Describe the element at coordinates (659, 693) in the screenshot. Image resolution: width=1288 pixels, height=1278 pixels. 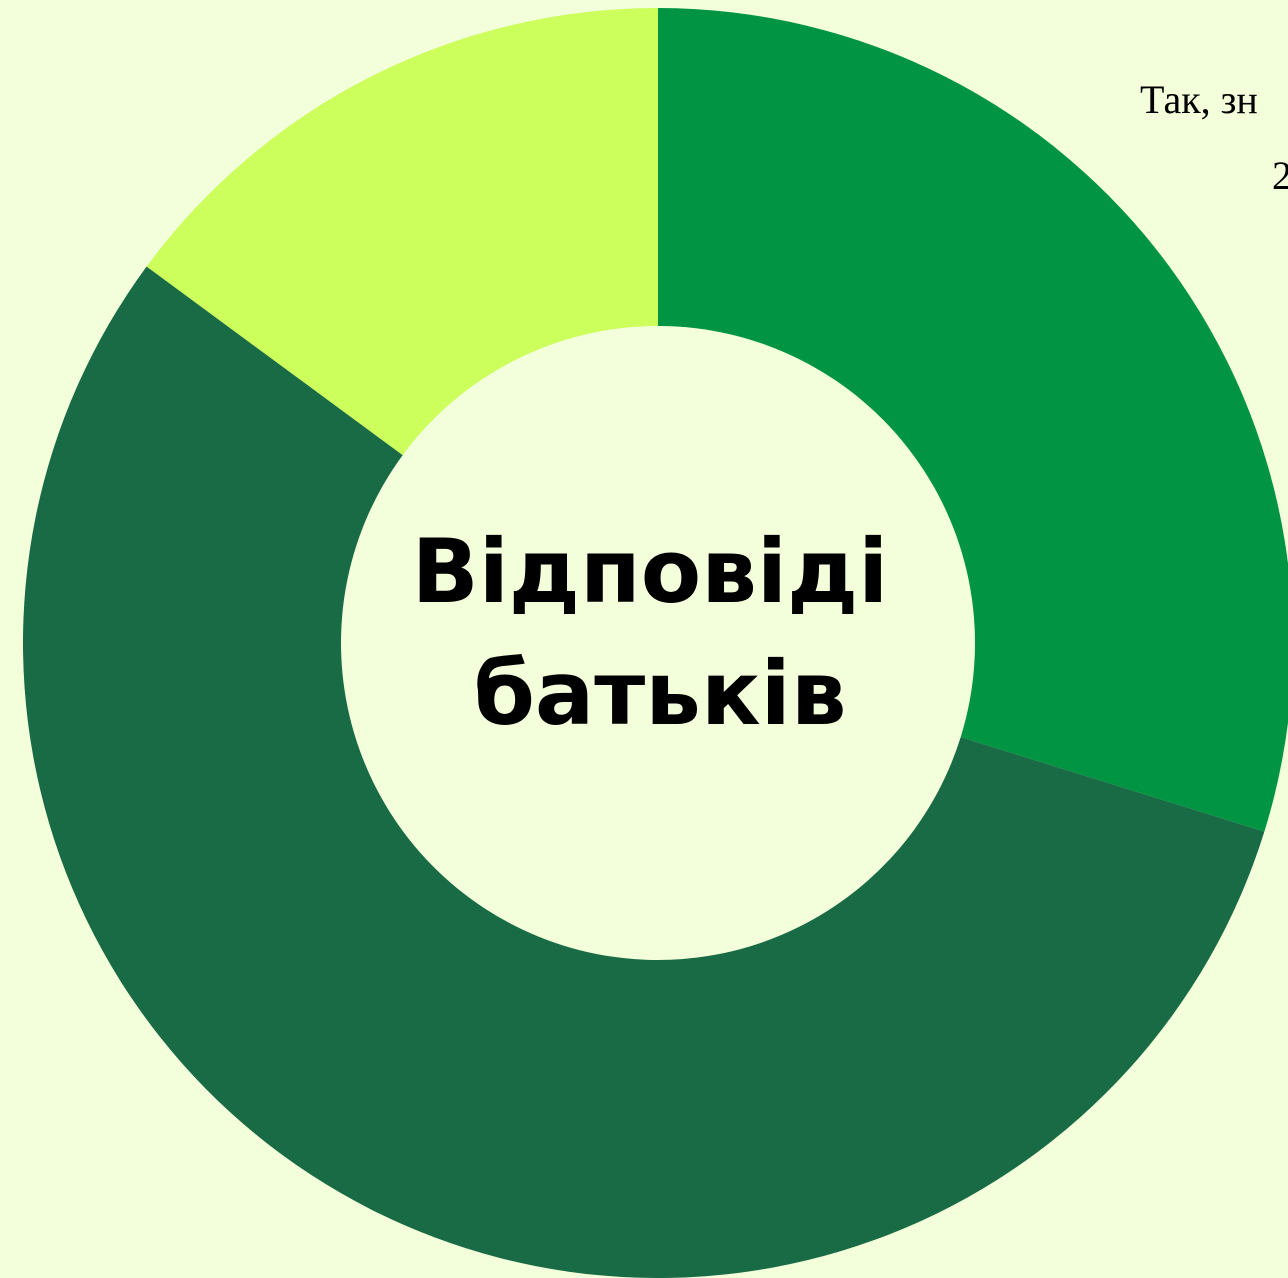
I see `center-text: батьків` at that location.